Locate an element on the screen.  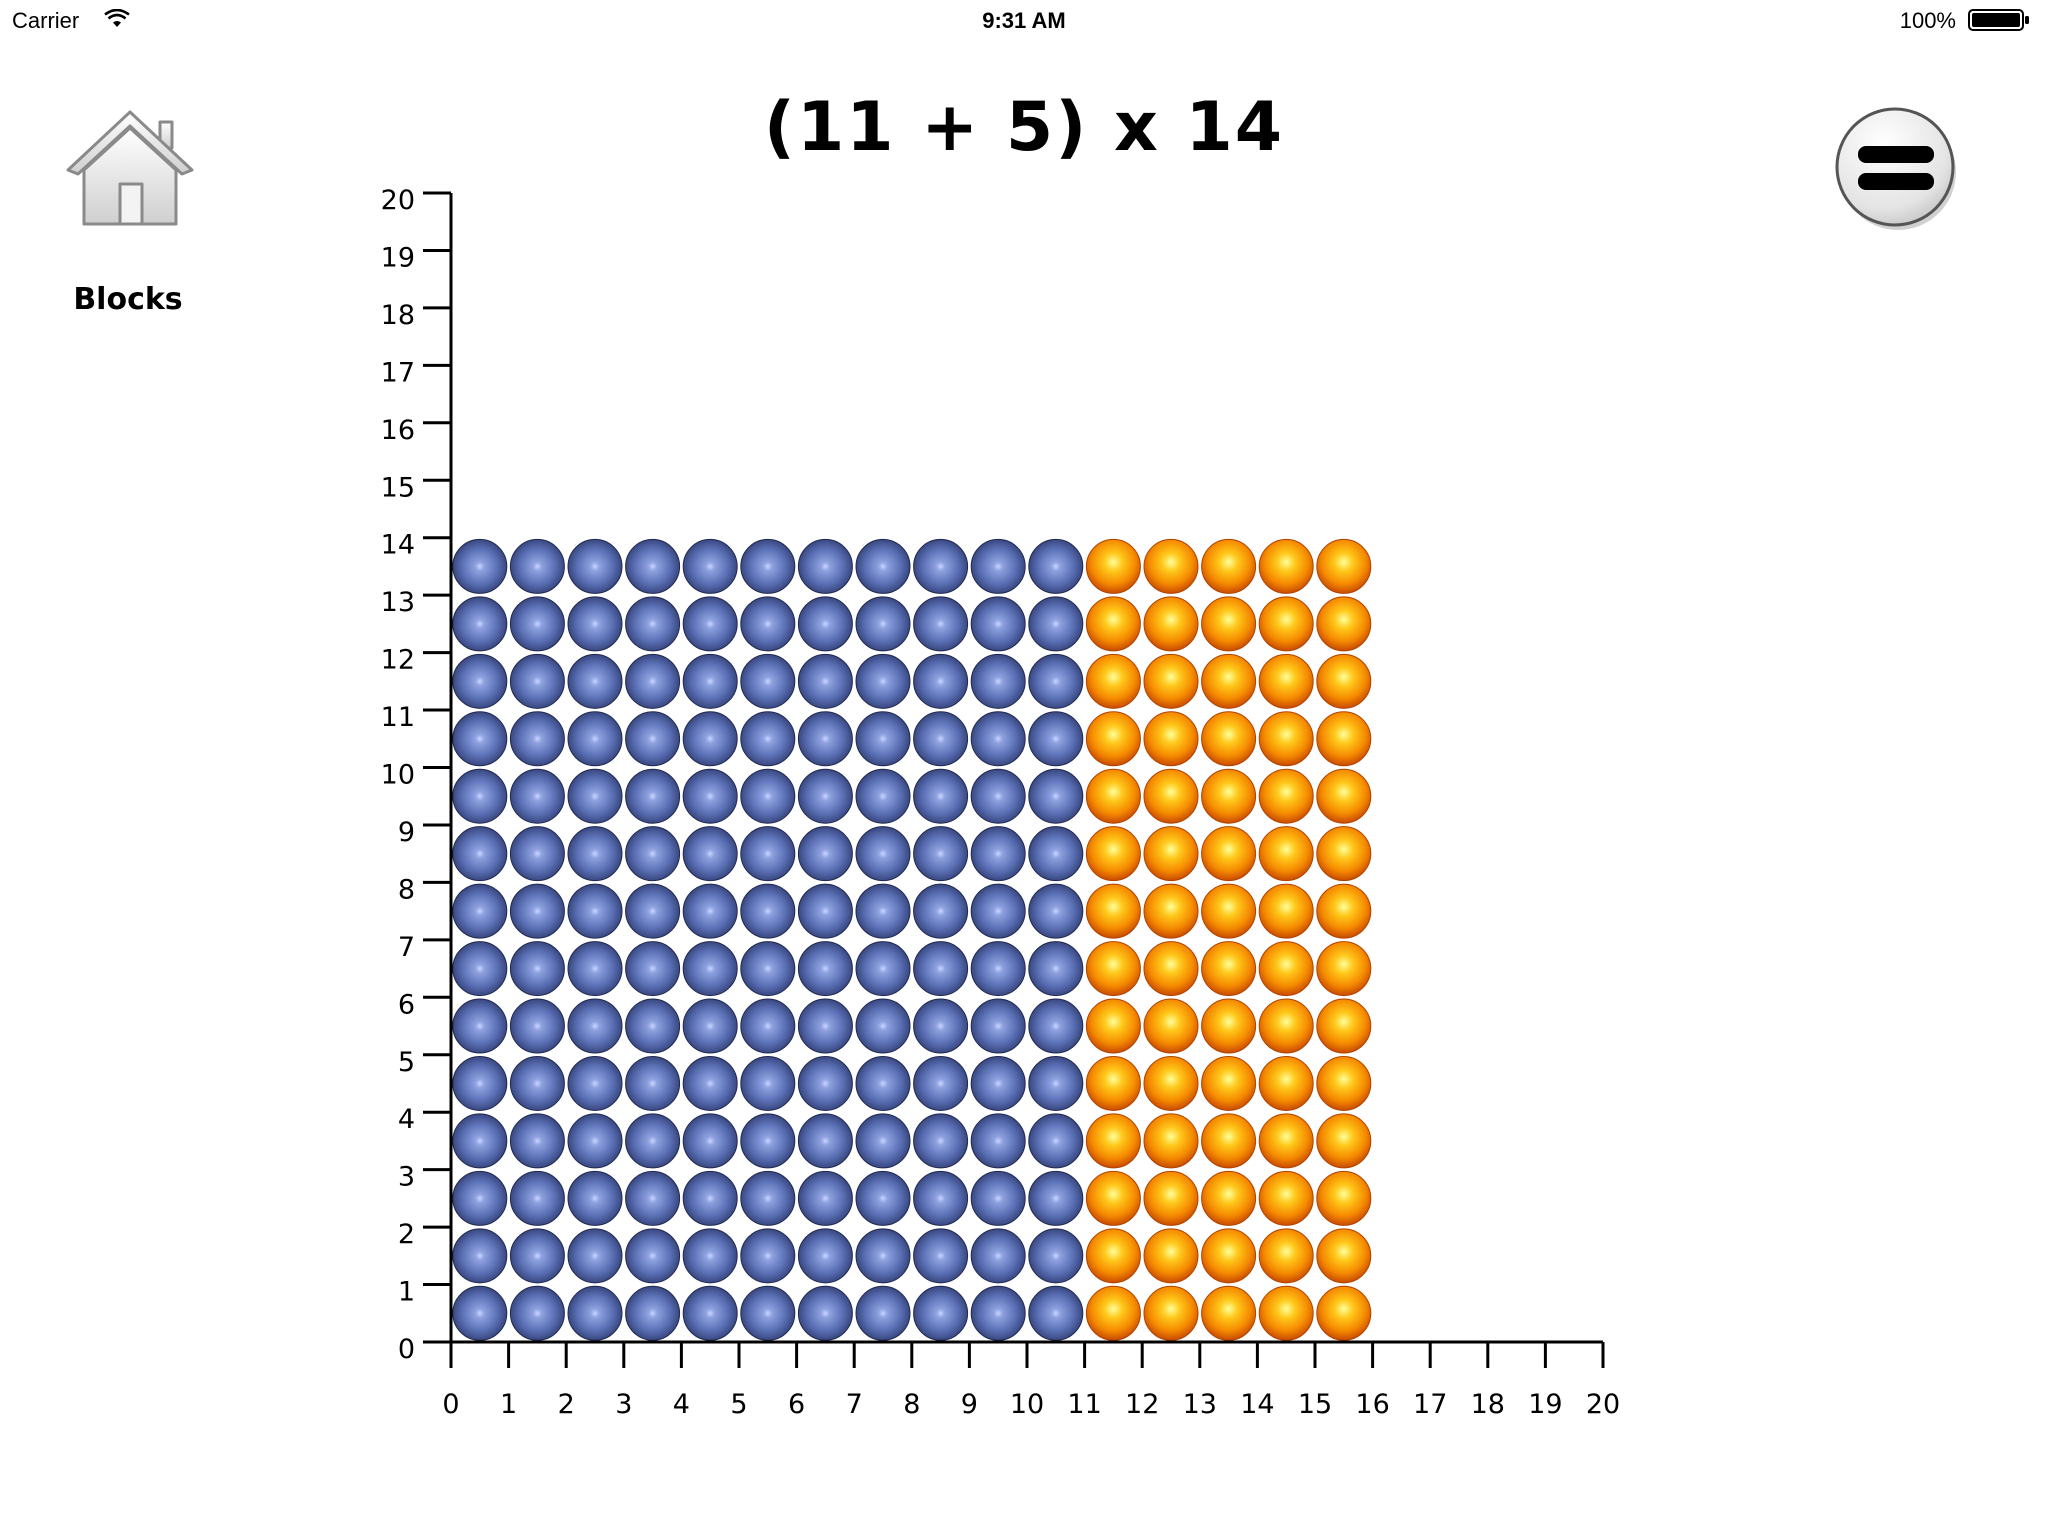
equals-button is located at coordinates (1897, 169).